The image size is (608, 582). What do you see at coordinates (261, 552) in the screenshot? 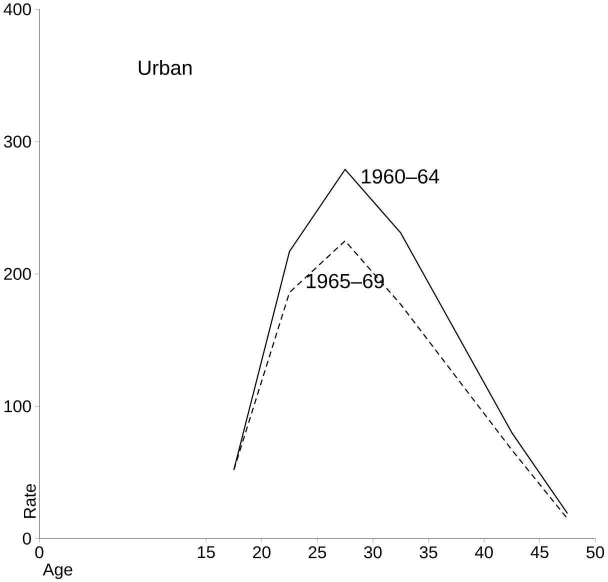
I see `x-tick-label: 20` at bounding box center [261, 552].